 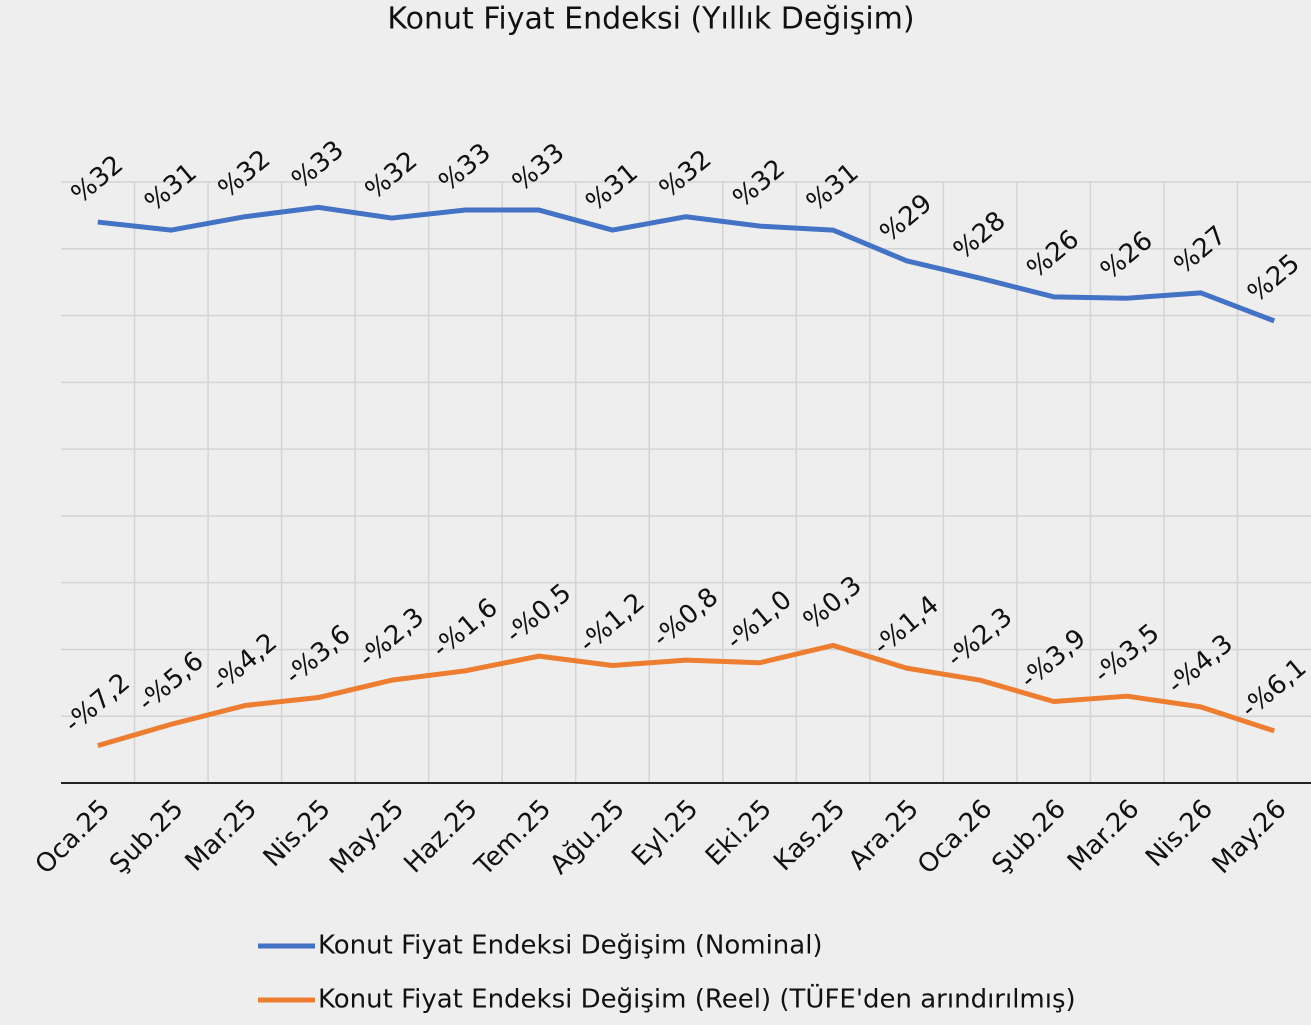 What do you see at coordinates (650, 19) in the screenshot?
I see `chart-title: Konut Fiyat Endeksi (Yıllık Değişim)` at bounding box center [650, 19].